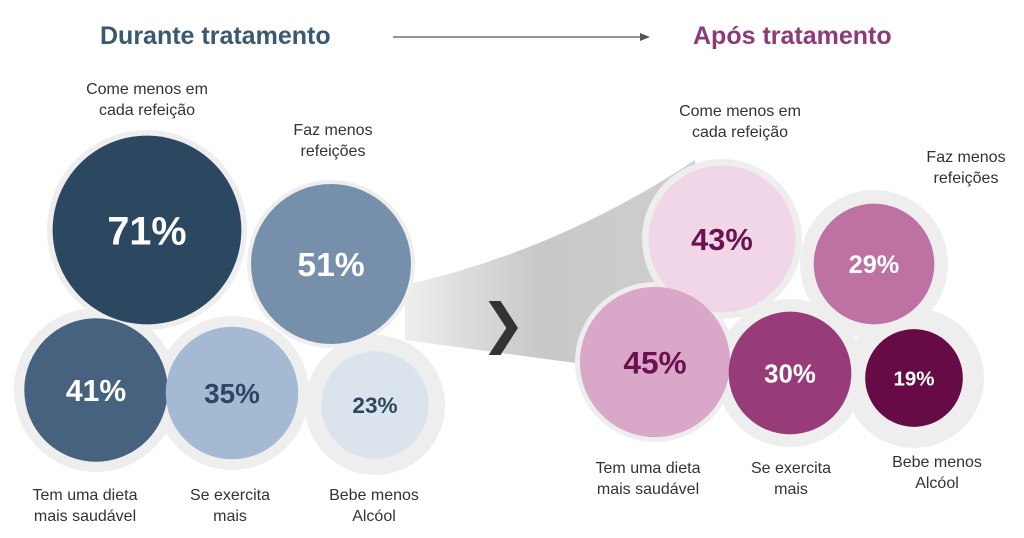 Image resolution: width=1024 pixels, height=538 pixels. I want to click on after-value-label-3: 45%, so click(654, 362).